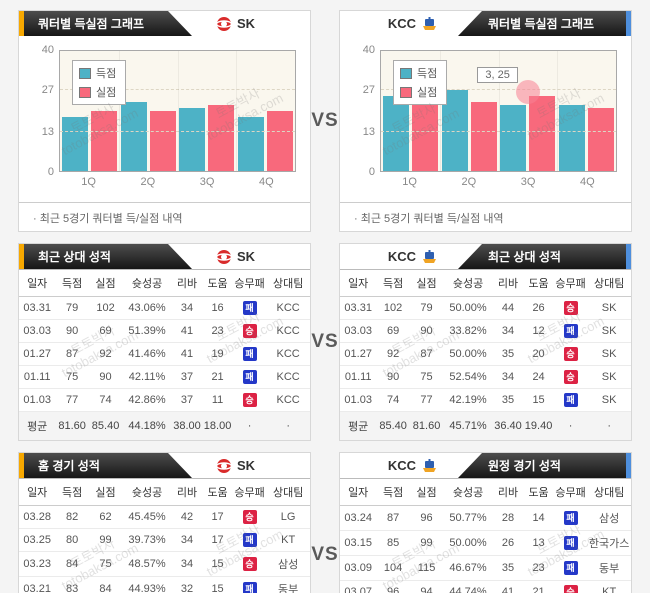  What do you see at coordinates (358, 308) in the screenshot?
I see `cell-date: 03.31` at bounding box center [358, 308].